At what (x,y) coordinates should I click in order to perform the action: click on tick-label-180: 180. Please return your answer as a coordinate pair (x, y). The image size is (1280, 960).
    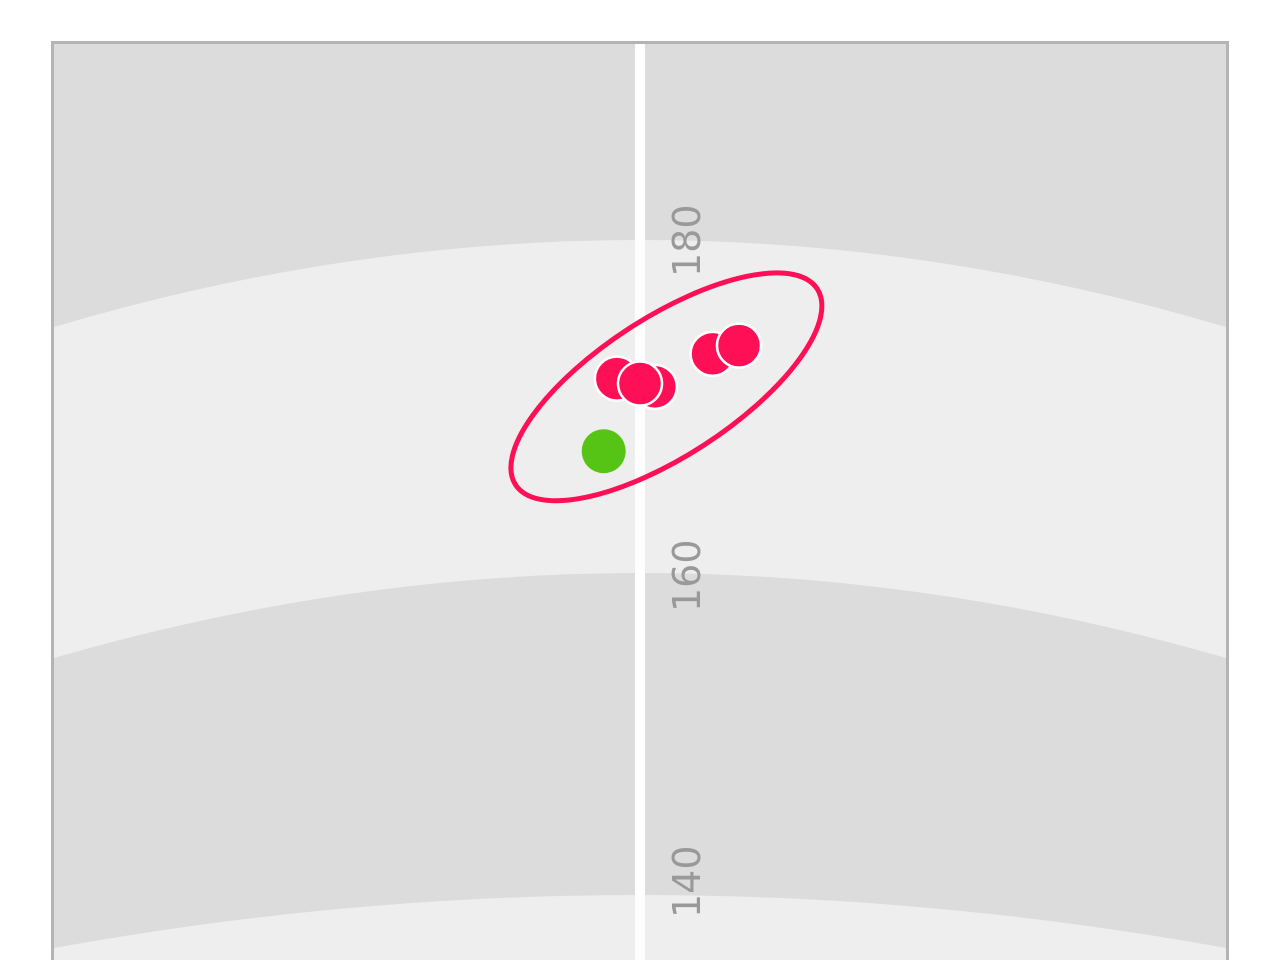
    Looking at the image, I should click on (687, 240).